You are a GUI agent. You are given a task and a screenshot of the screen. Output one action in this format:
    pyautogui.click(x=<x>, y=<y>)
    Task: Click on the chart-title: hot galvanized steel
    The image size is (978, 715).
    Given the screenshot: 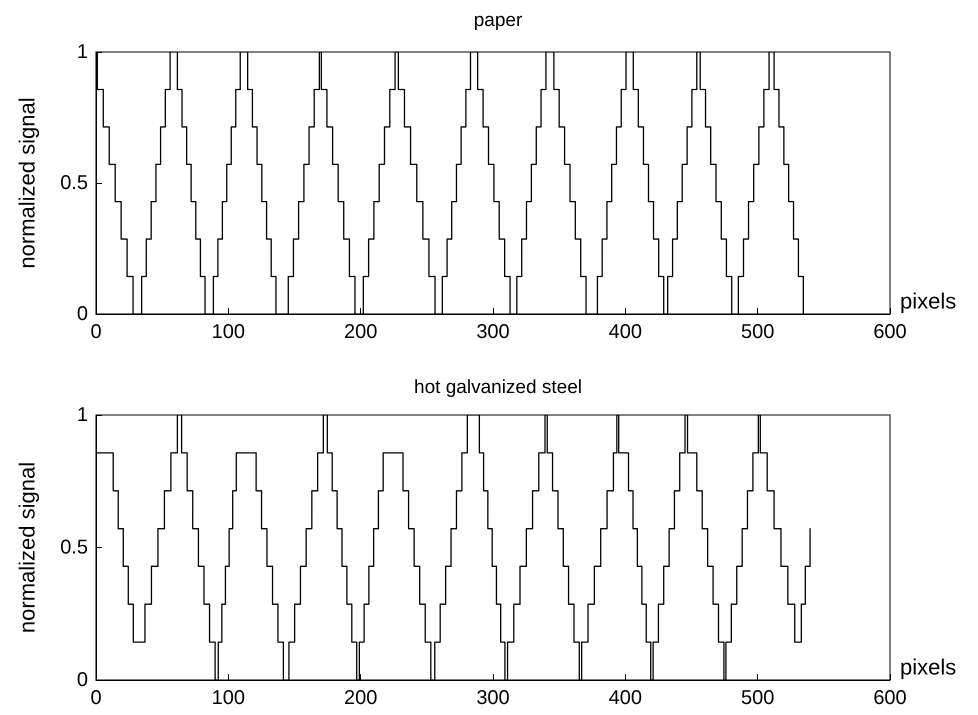 What is the action you would take?
    pyautogui.click(x=498, y=387)
    